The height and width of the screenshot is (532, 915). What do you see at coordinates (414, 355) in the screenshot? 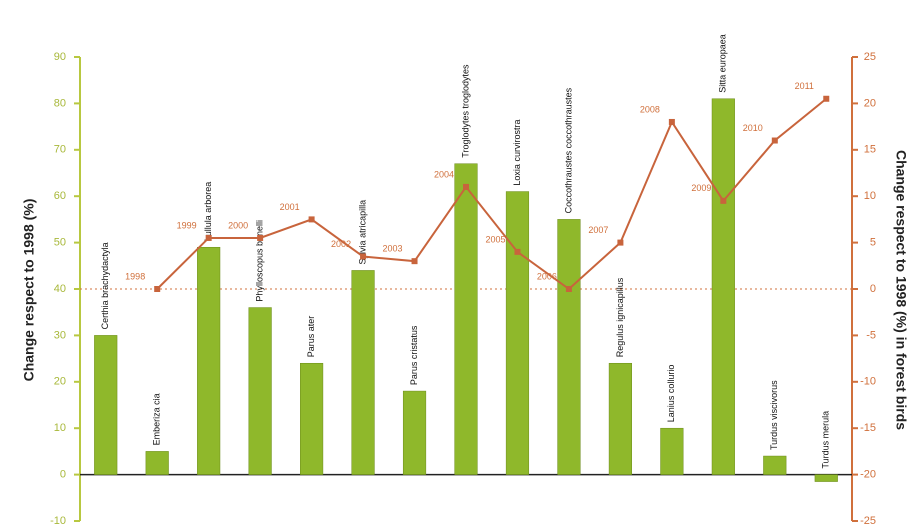
I see `bar-category-label: Parus cristatus` at bounding box center [414, 355].